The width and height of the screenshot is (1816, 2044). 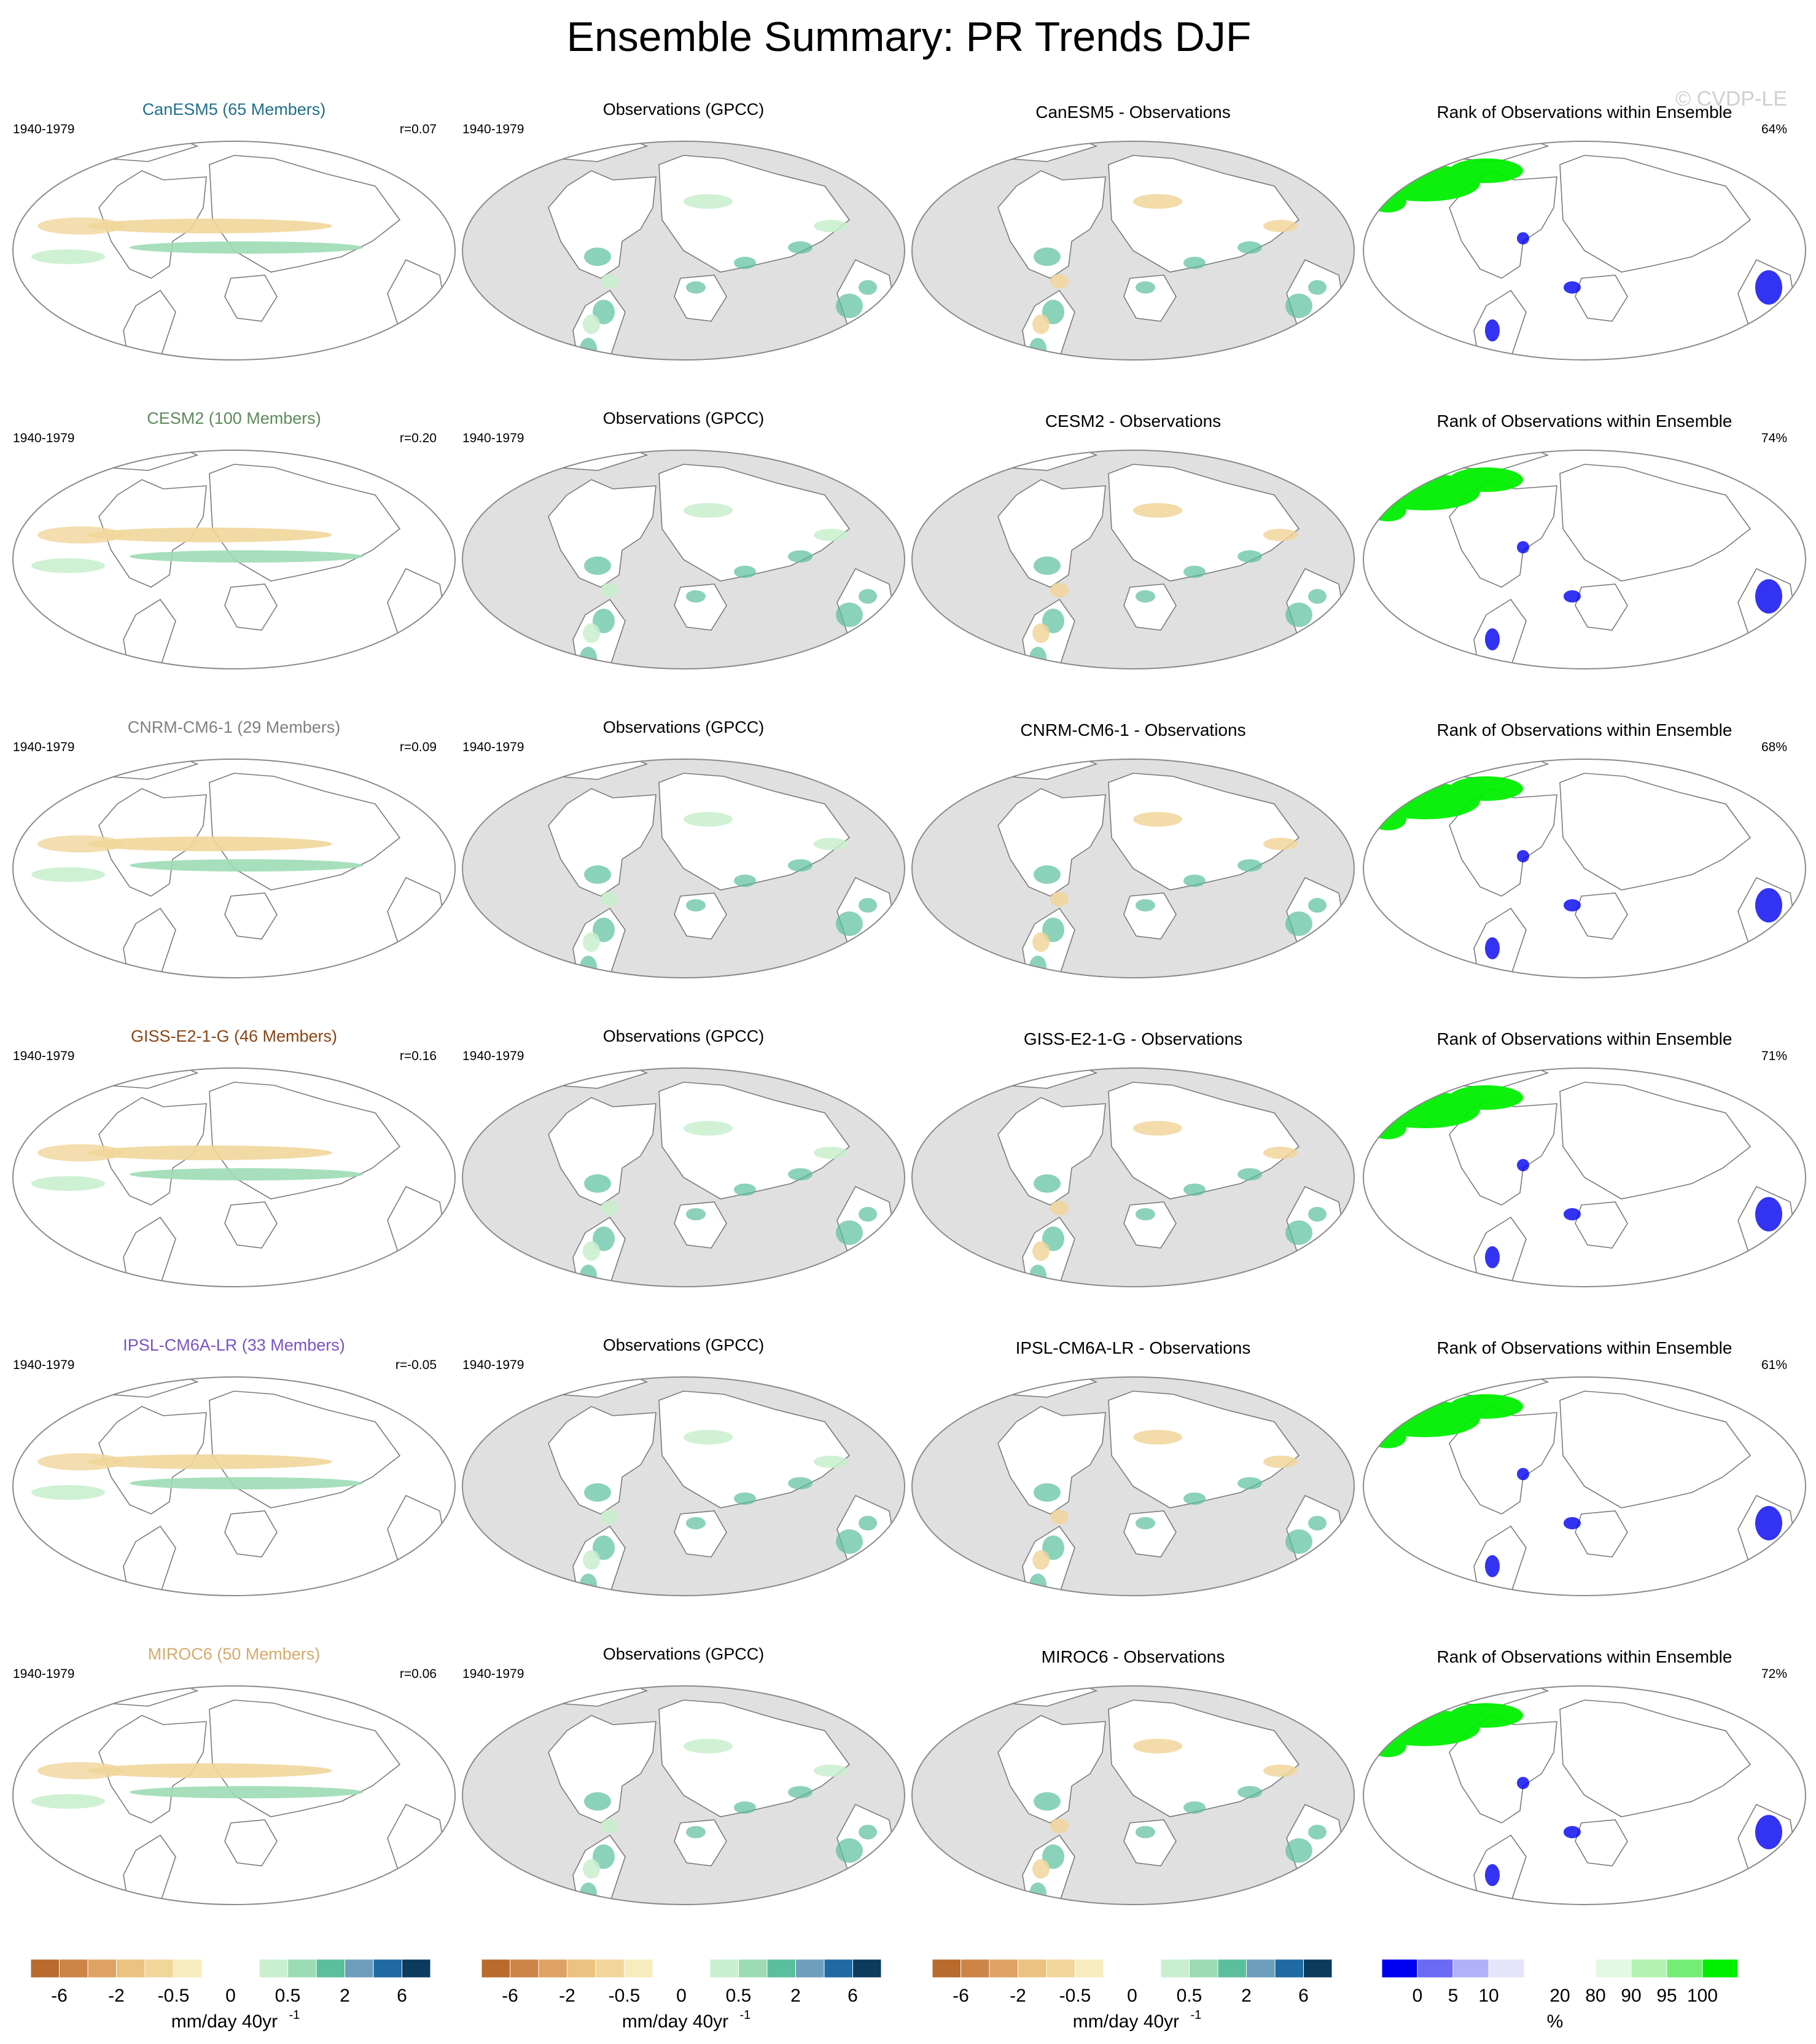 I want to click on colorbar-tick-label: 90, so click(x=1631, y=1996).